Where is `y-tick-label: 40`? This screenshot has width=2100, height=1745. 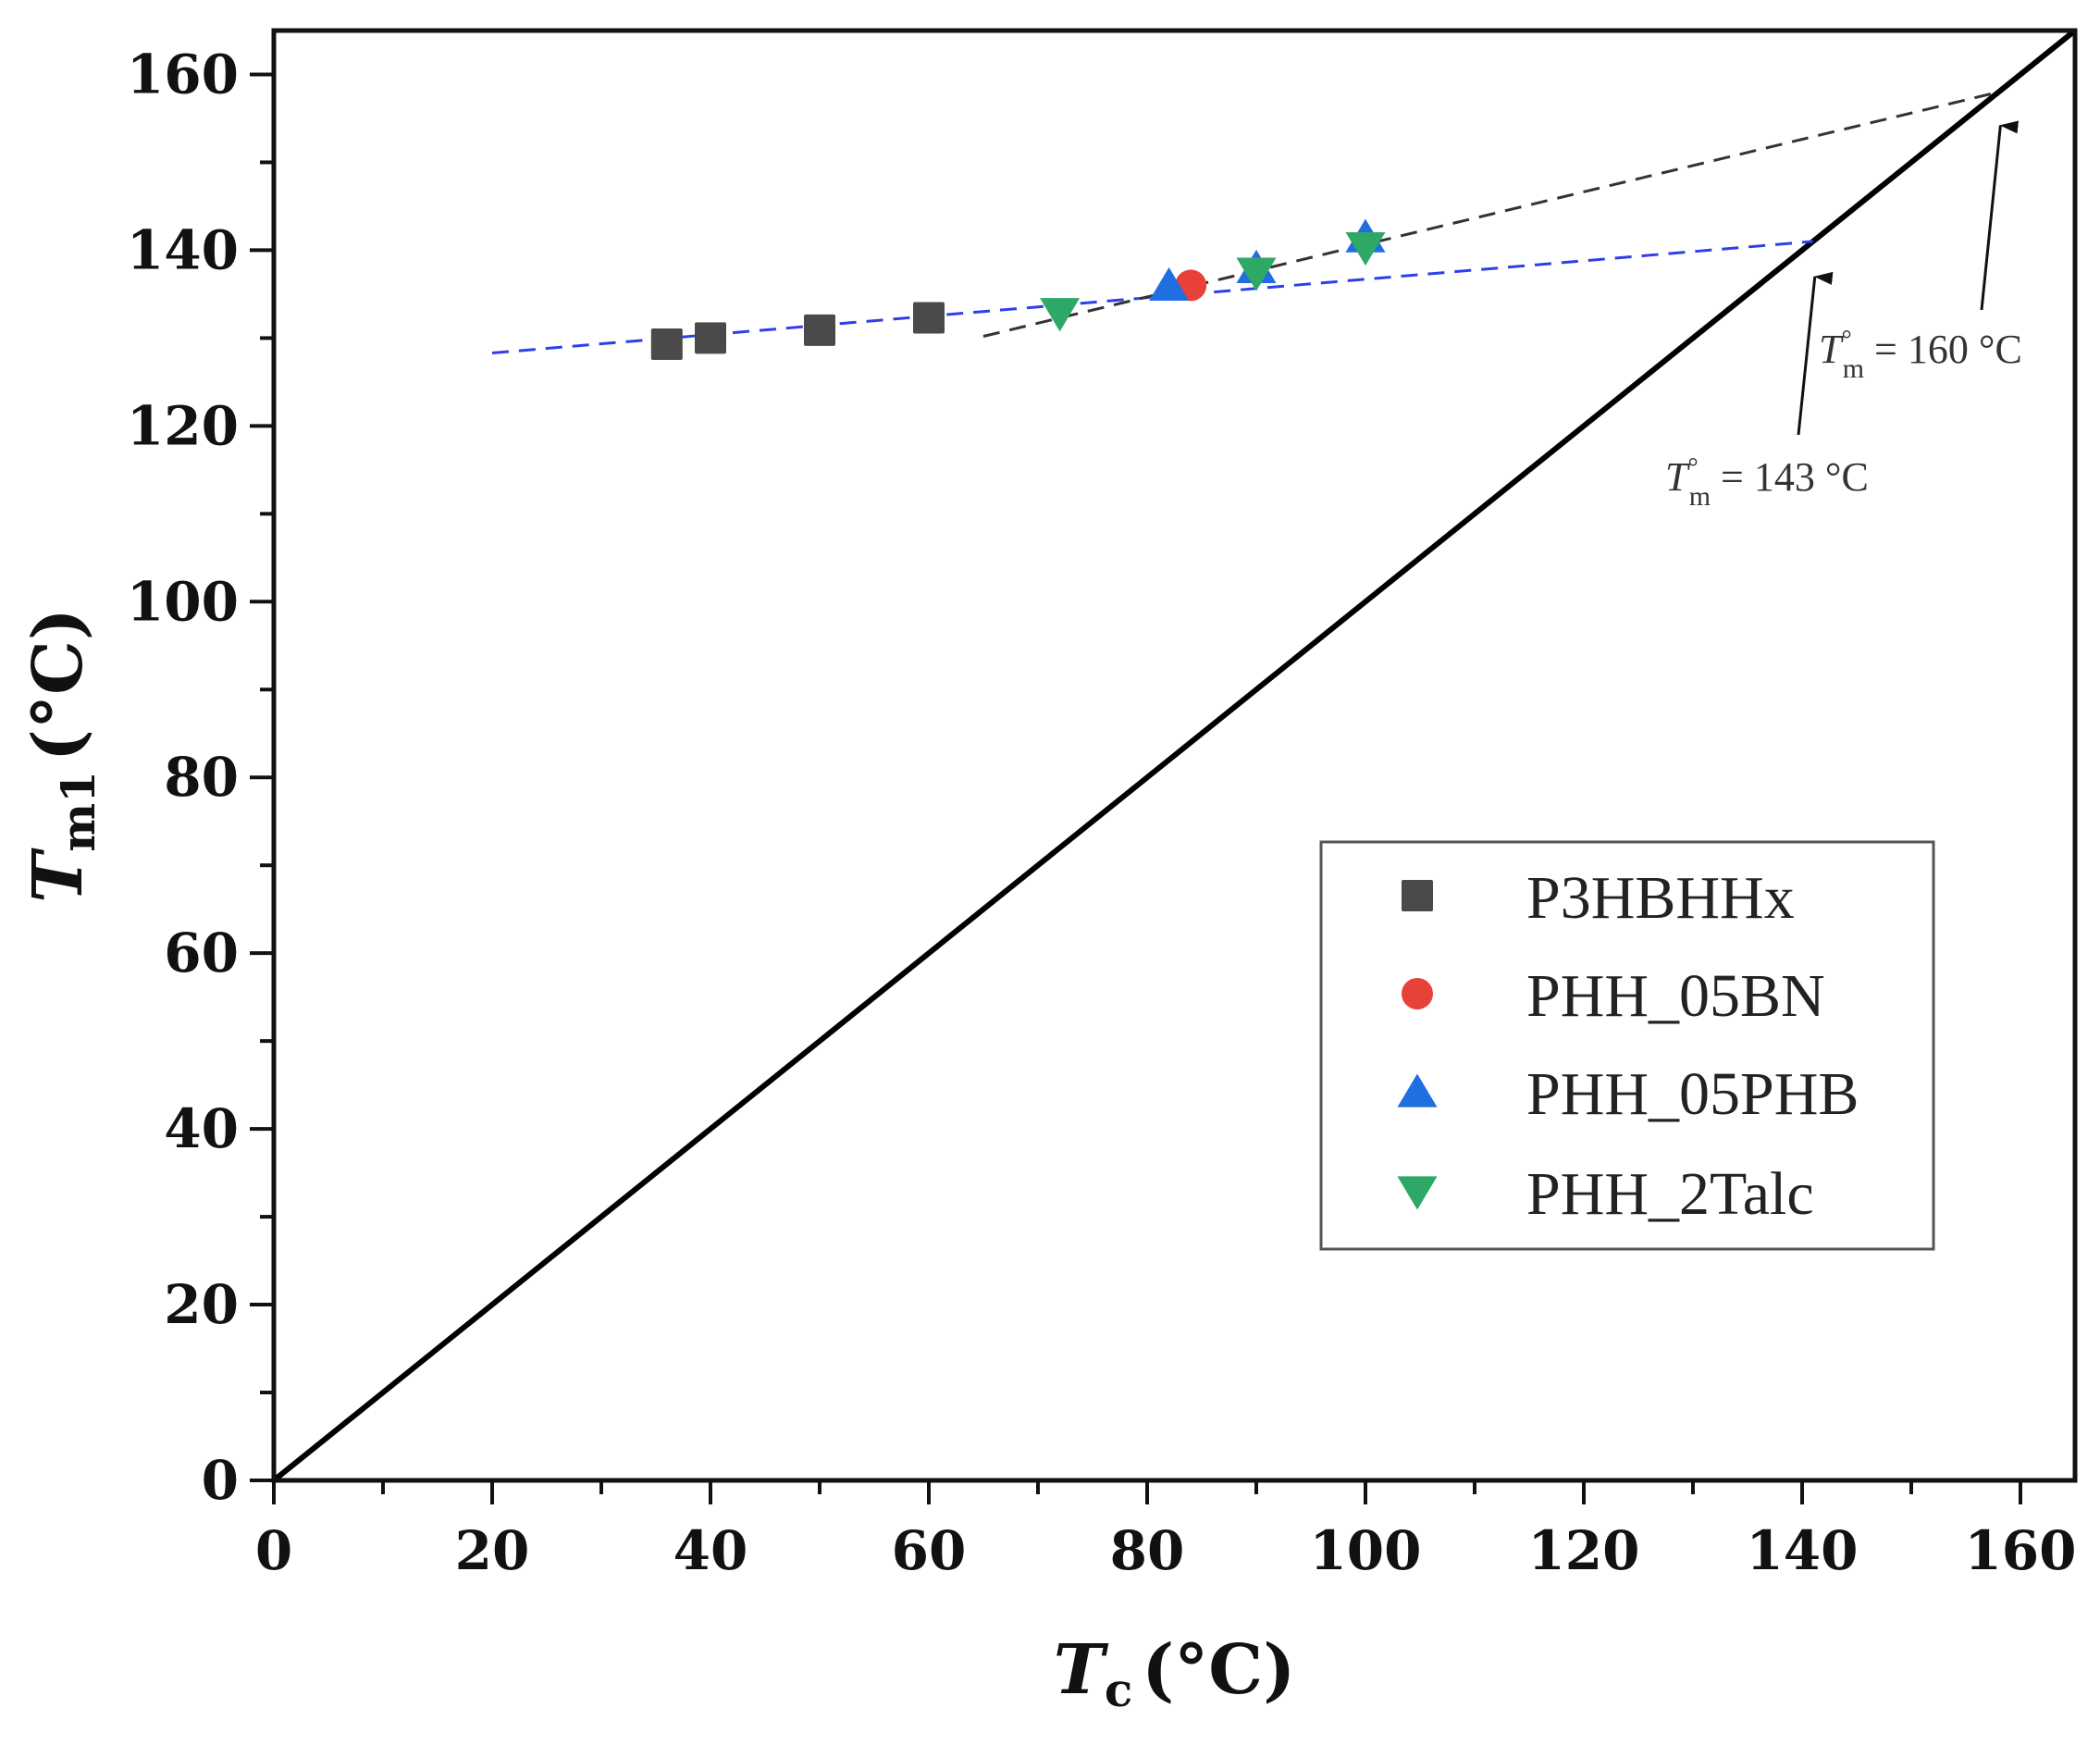 y-tick-label: 40 is located at coordinates (201, 1128).